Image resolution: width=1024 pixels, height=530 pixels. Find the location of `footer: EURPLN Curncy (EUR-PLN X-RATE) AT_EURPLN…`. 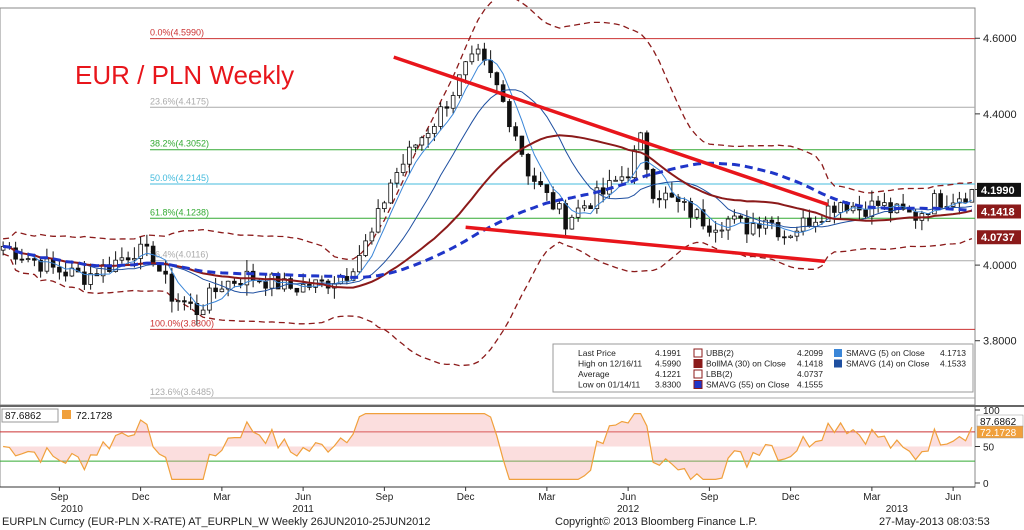

footer: EURPLN Curncy (EUR-PLN X-RATE) AT_EURPLN… is located at coordinates (512, 521).